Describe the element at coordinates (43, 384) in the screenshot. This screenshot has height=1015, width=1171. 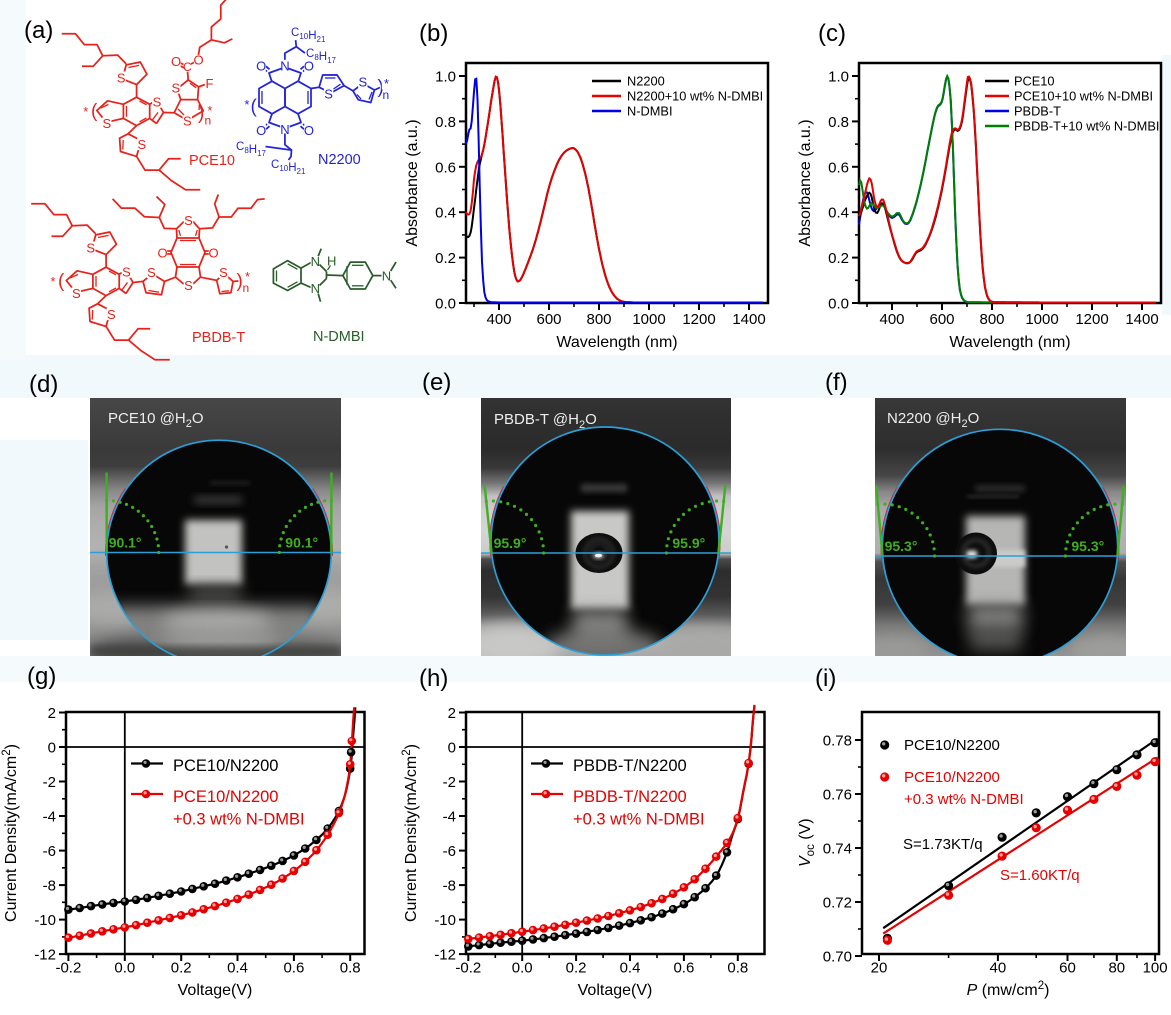
I see `svg-text: (d)` at that location.